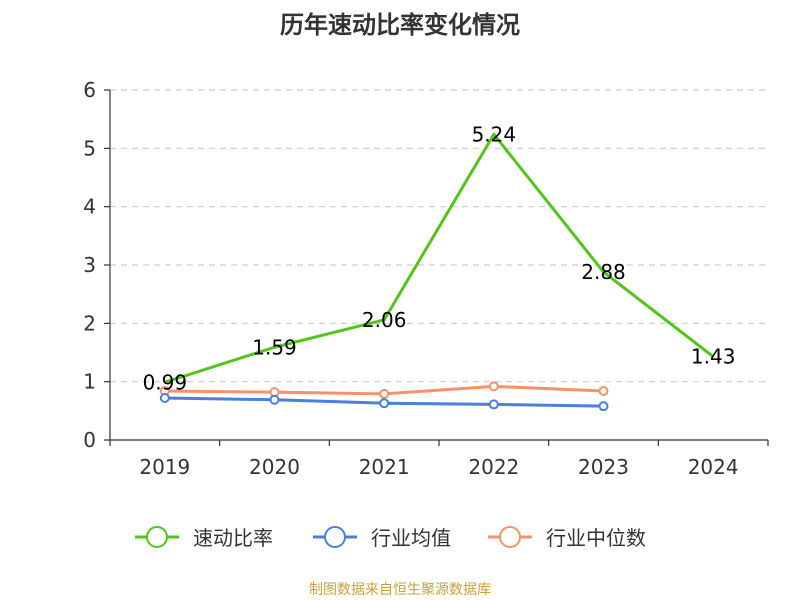 The image size is (800, 600). I want to click on data-label: 2.06, so click(384, 320).